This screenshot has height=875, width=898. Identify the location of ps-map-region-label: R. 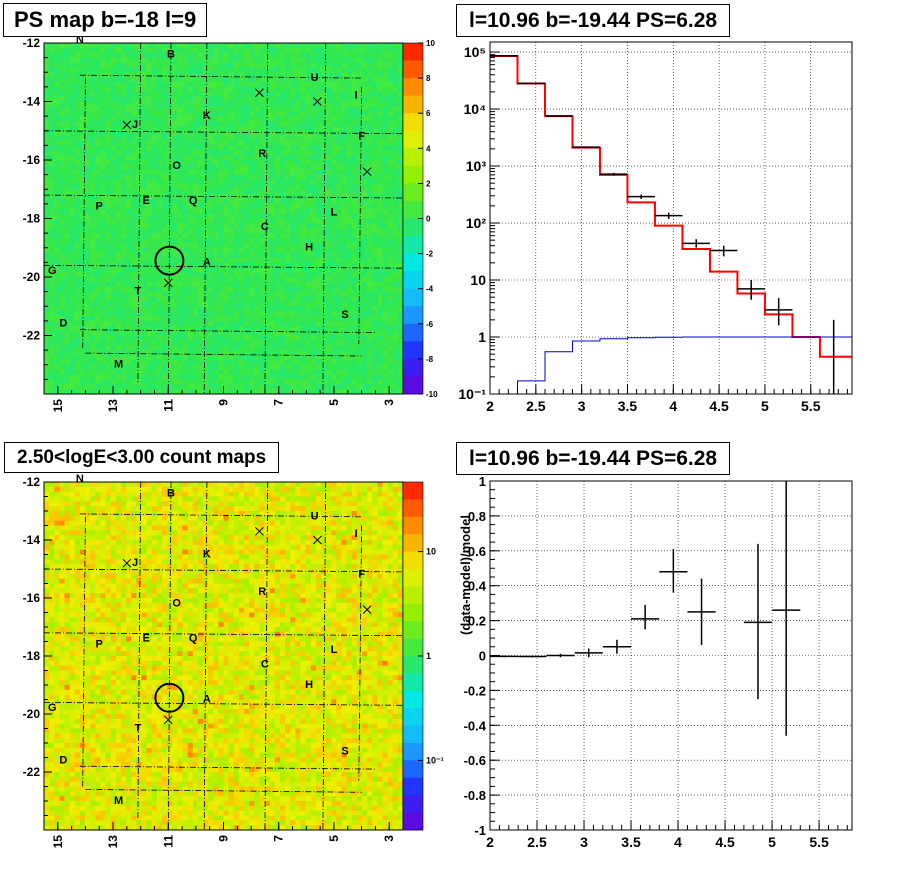
(262, 154).